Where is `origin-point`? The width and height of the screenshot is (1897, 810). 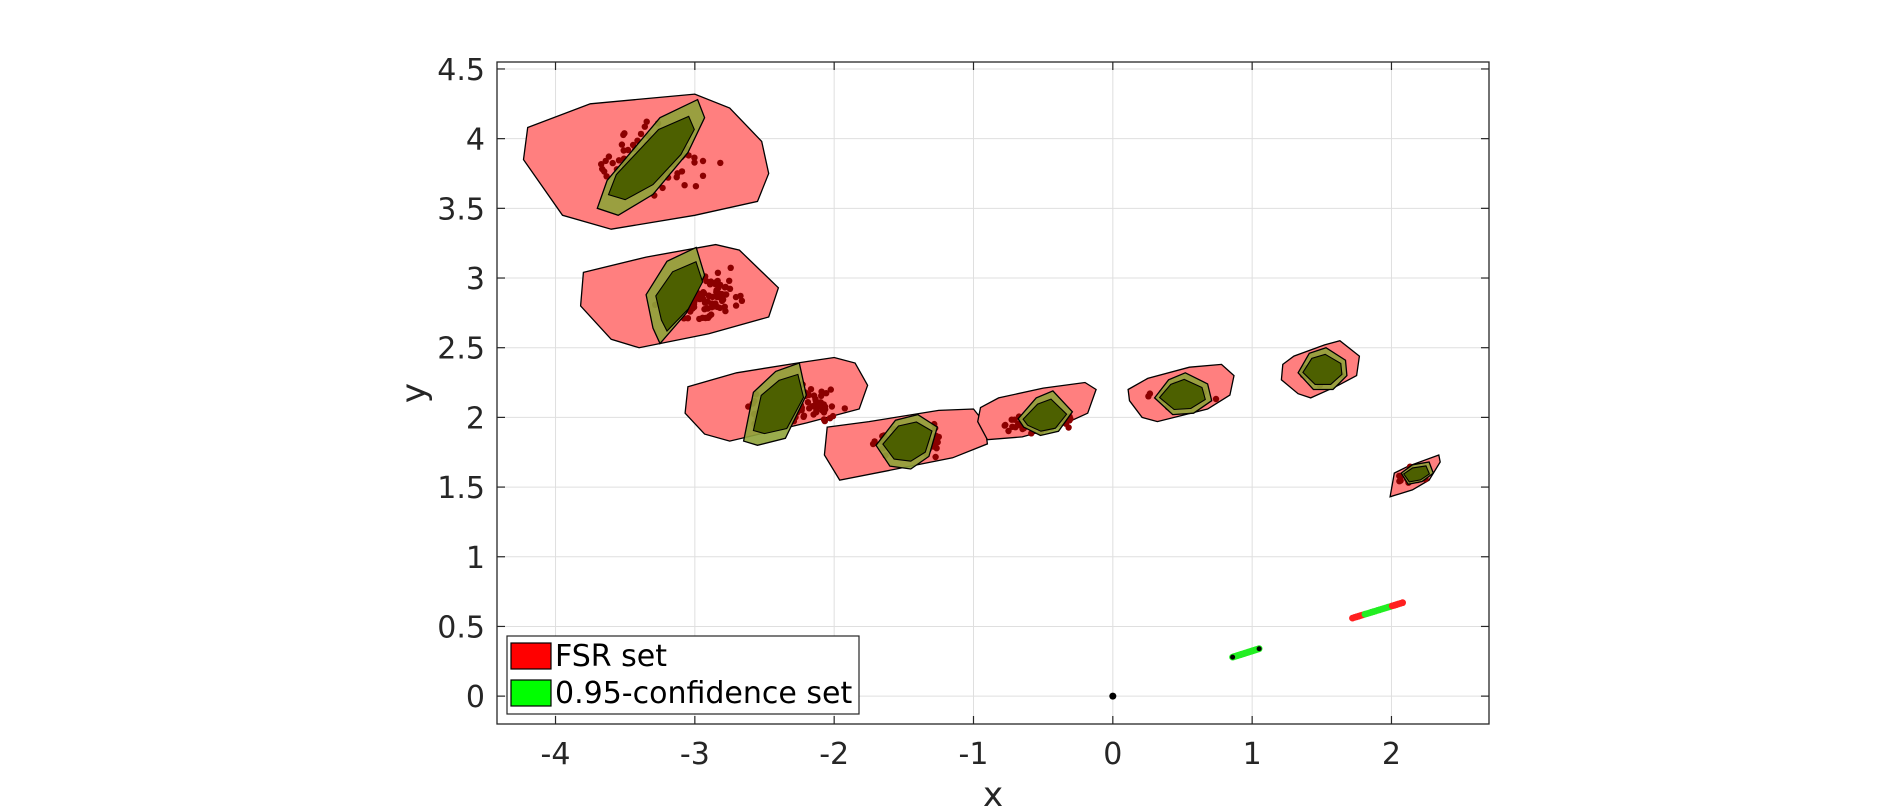
origin-point is located at coordinates (1113, 696).